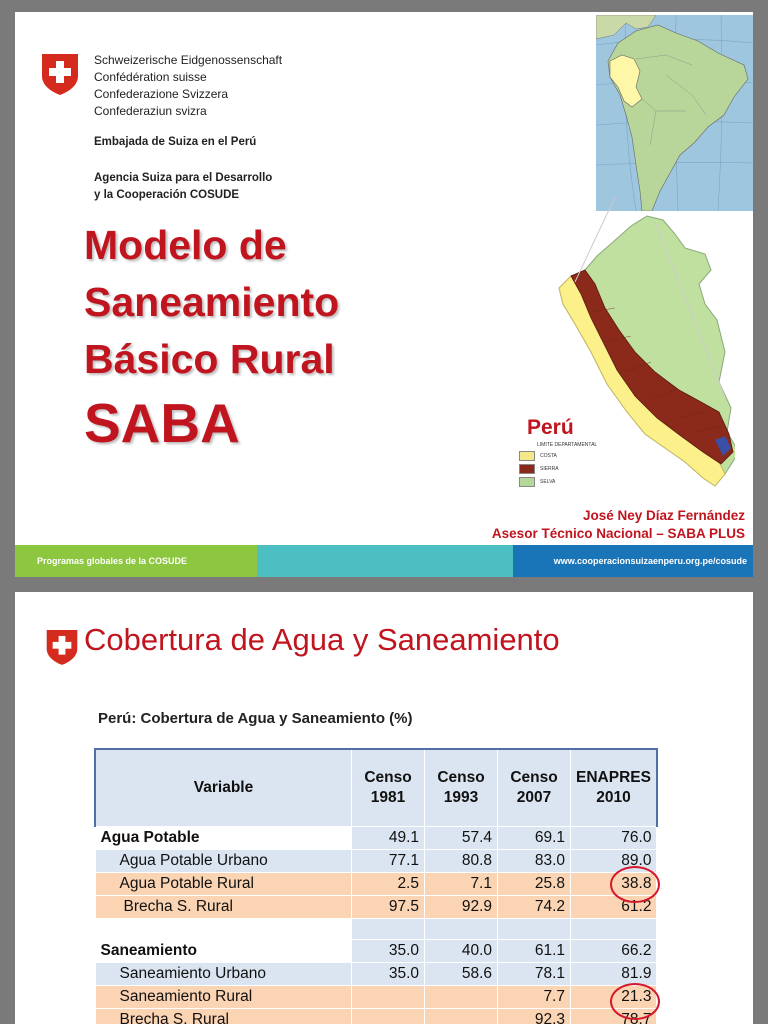 This screenshot has width=768, height=1024. I want to click on cell: 76.0, so click(613, 838).